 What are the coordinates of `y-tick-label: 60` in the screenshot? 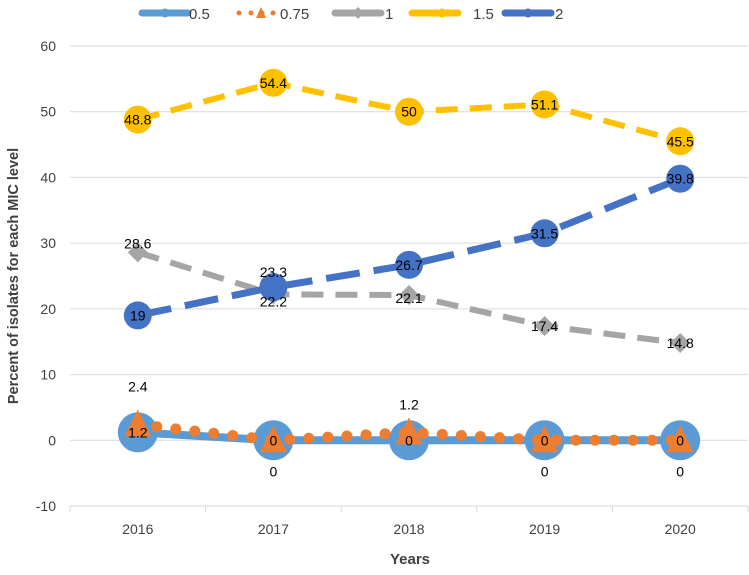 It's located at (48, 46).